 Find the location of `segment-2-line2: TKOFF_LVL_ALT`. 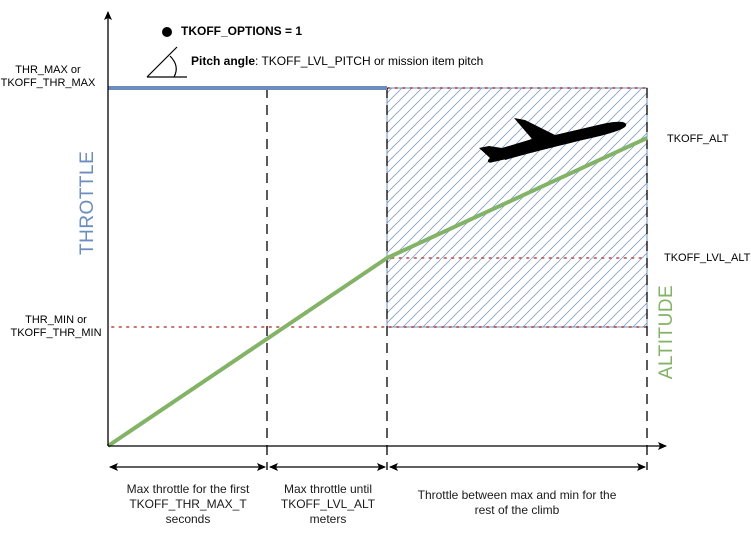

segment-2-line2: TKOFF_LVL_ALT is located at coordinates (328, 504).